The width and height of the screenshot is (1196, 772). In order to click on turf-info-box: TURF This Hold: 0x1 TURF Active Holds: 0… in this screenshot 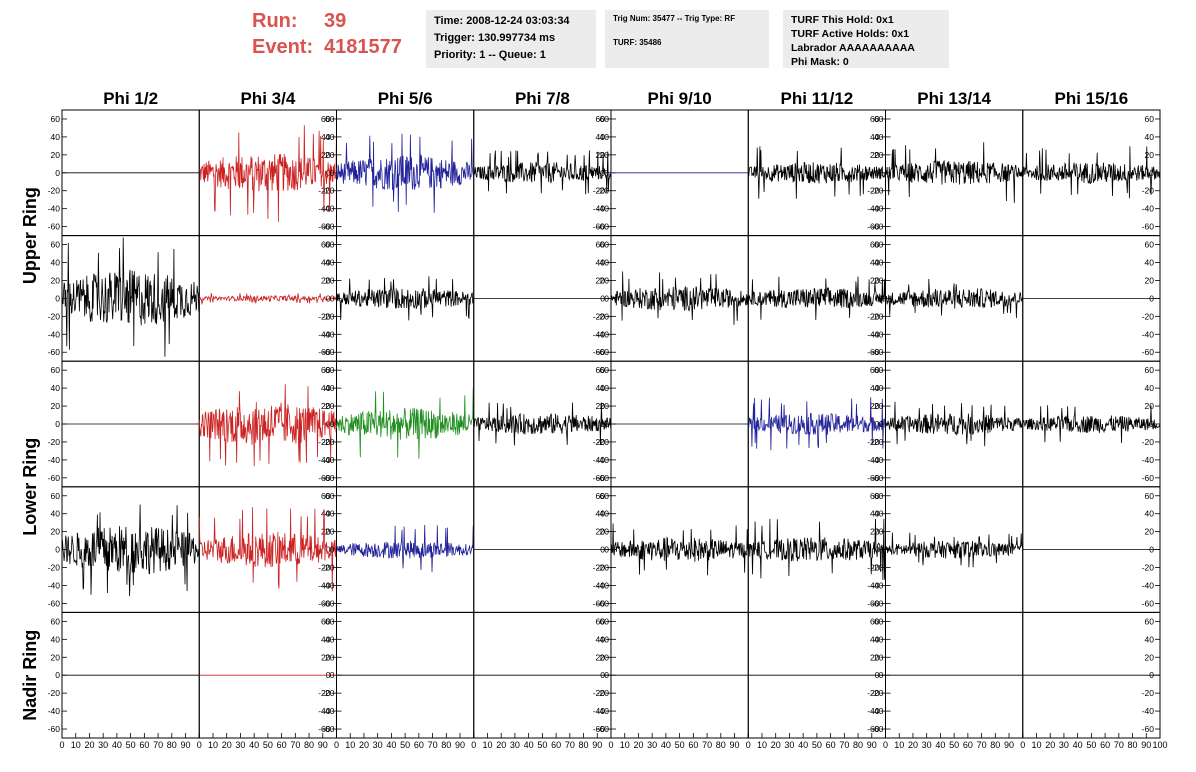, I will do `click(866, 39)`.